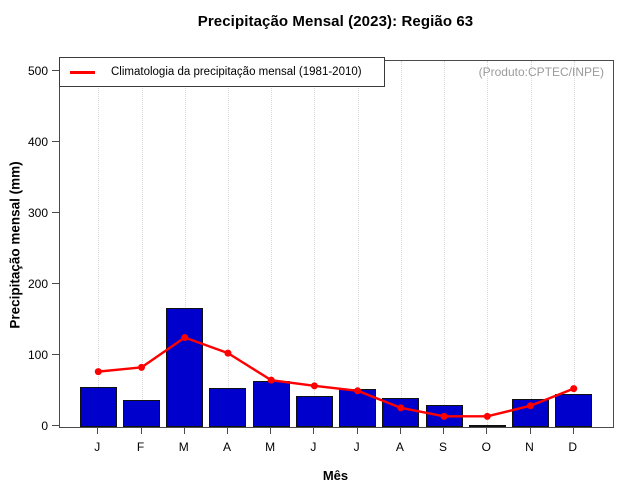 Image resolution: width=640 pixels, height=500 pixels. What do you see at coordinates (313, 447) in the screenshot?
I see `x-tick-label-6: J` at bounding box center [313, 447].